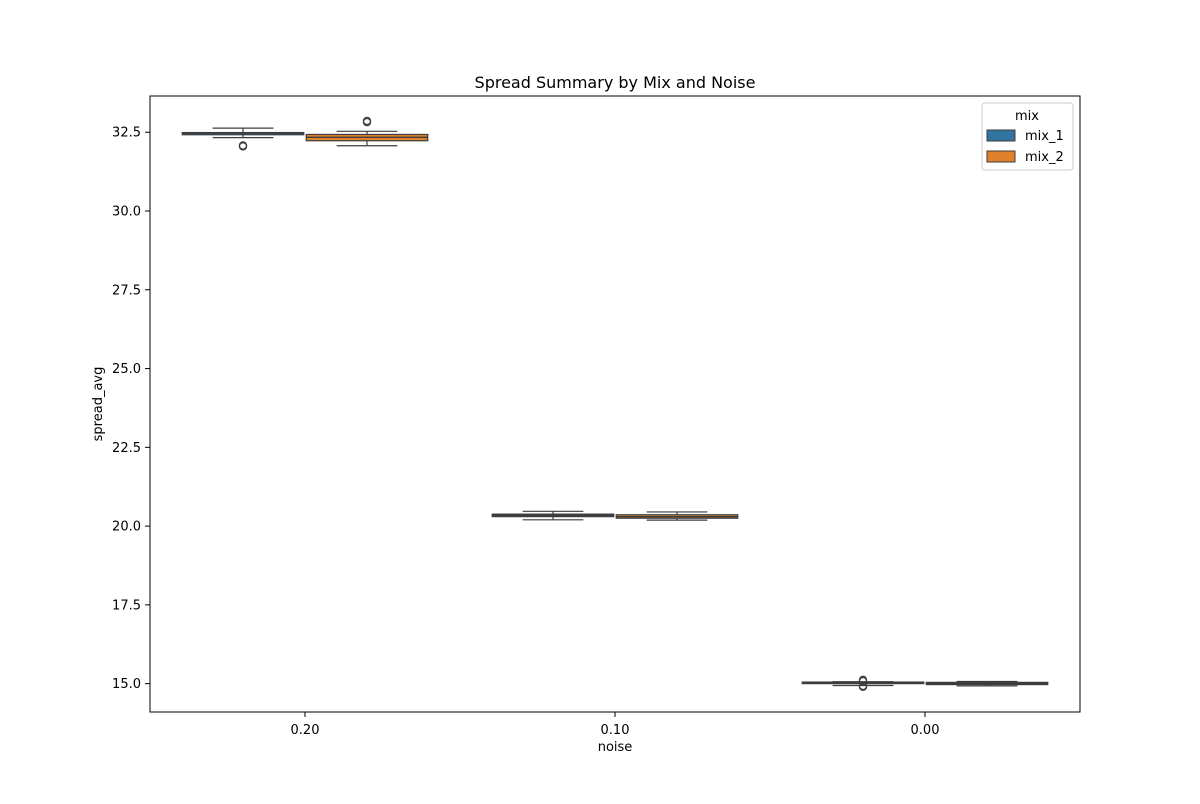 The image size is (1200, 804). I want to click on chart-title: Spread Summary by Mix and Noise, so click(615, 82).